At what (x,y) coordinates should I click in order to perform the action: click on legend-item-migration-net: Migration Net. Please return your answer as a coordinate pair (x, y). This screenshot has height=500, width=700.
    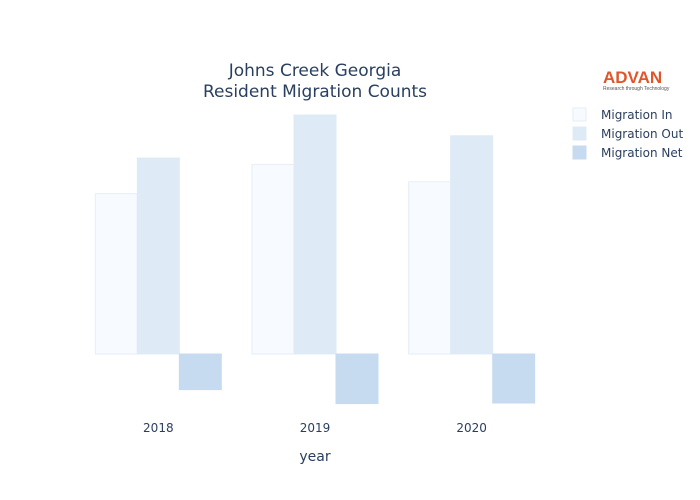
    Looking at the image, I should click on (627, 152).